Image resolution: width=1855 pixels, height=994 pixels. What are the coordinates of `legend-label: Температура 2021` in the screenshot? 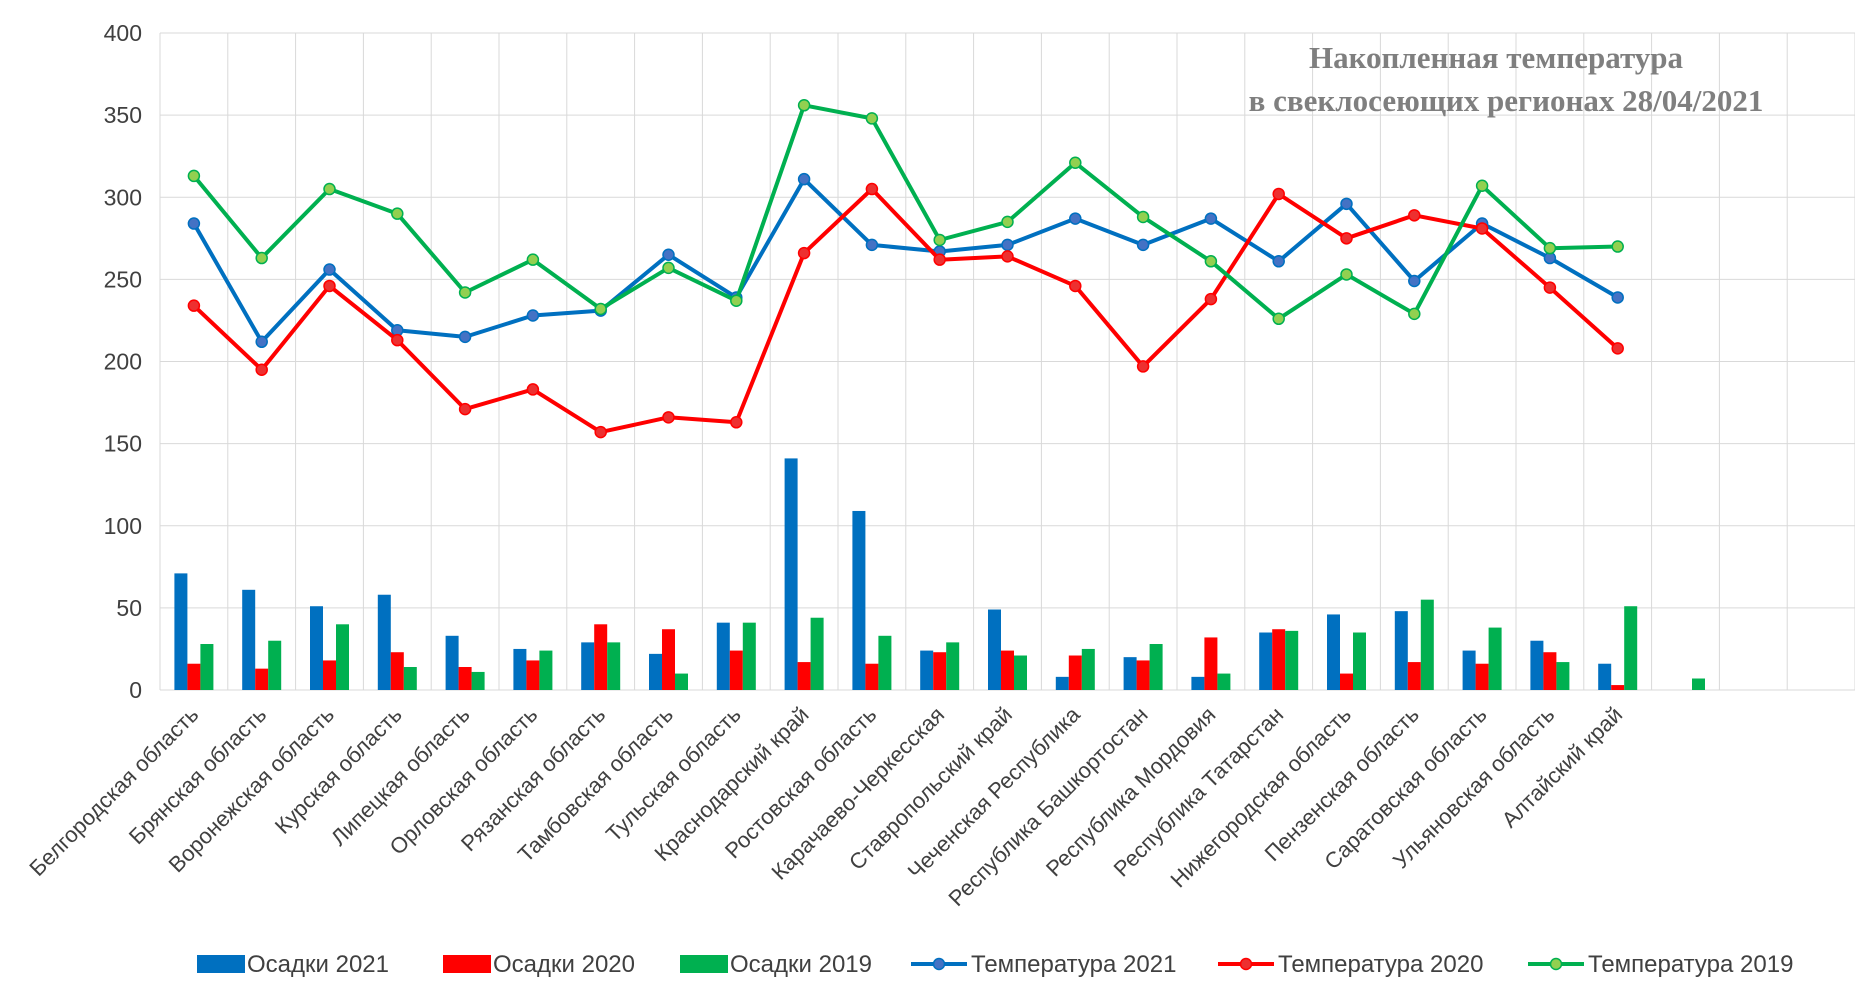 It's located at (1073, 964).